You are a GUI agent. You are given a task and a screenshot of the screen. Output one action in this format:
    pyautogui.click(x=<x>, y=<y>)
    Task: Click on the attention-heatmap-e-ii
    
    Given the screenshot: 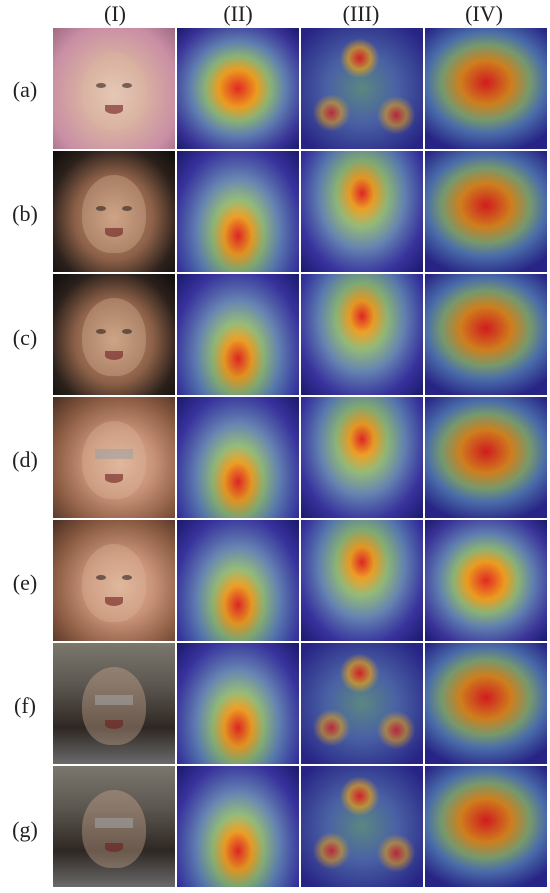 What is the action you would take?
    pyautogui.click(x=238, y=580)
    